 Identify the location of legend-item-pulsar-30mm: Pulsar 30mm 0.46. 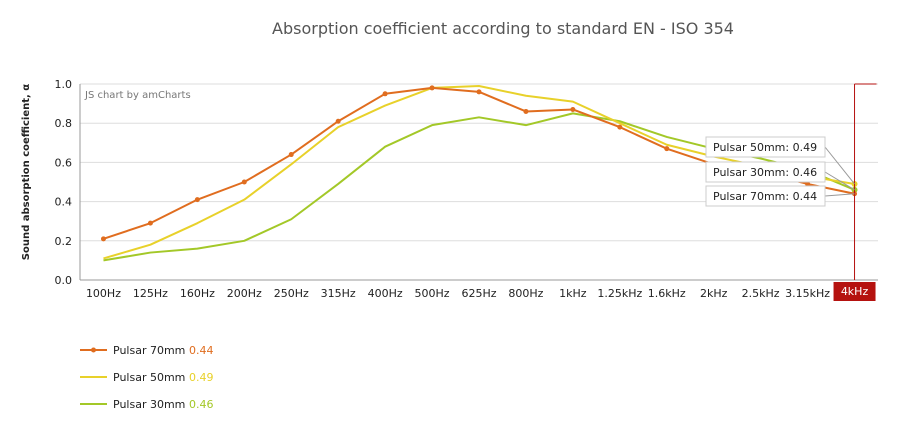
(147, 404).